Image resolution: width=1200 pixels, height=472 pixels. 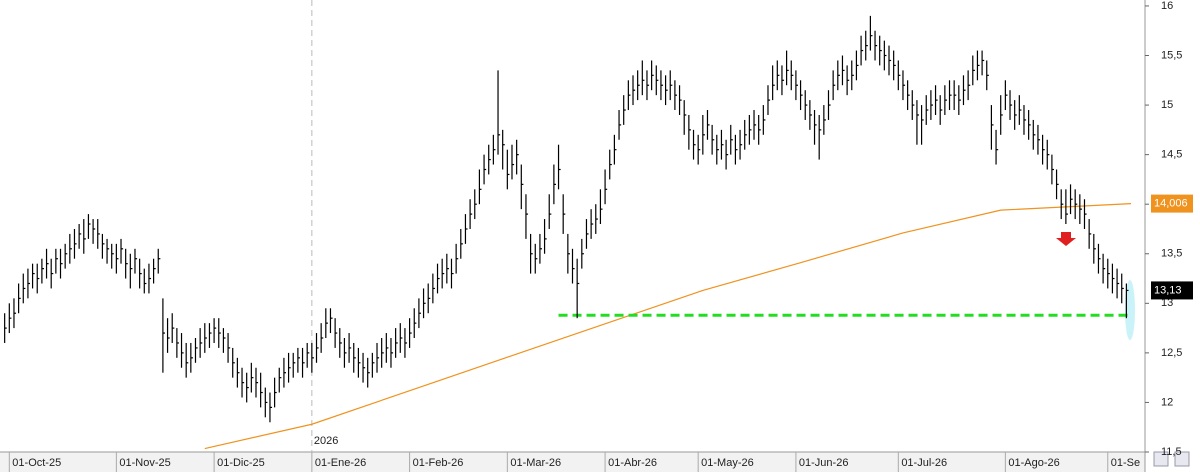 I want to click on x-tick-label: 01-Se, so click(x=1125, y=463).